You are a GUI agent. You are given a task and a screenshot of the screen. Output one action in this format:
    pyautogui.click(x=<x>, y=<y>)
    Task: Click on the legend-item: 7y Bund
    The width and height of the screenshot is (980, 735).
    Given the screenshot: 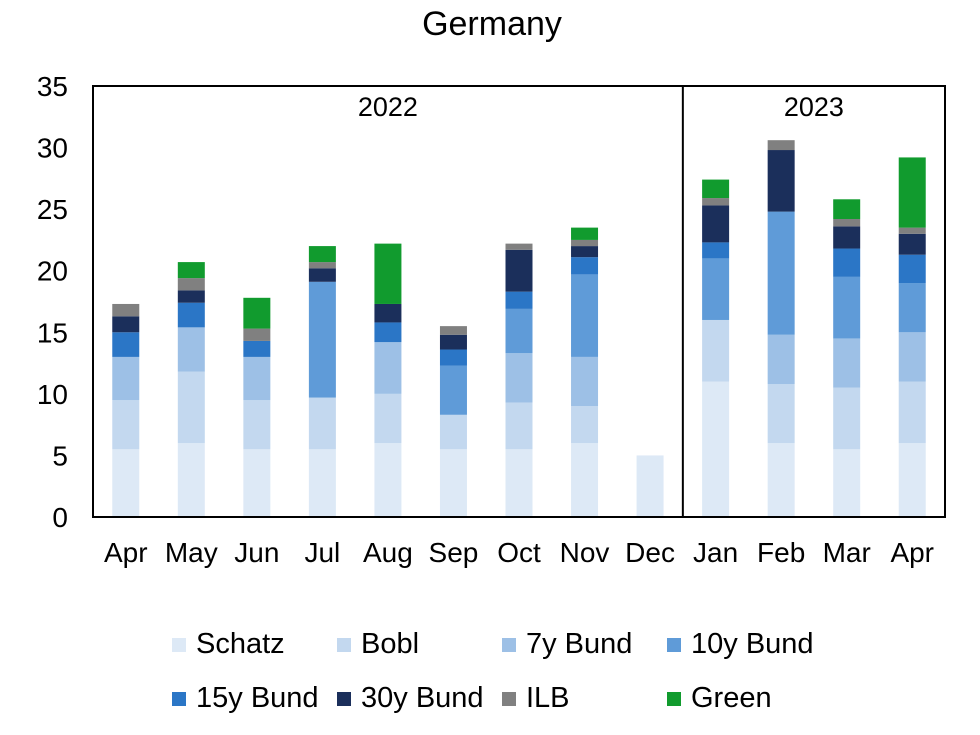 What is the action you would take?
    pyautogui.click(x=567, y=644)
    